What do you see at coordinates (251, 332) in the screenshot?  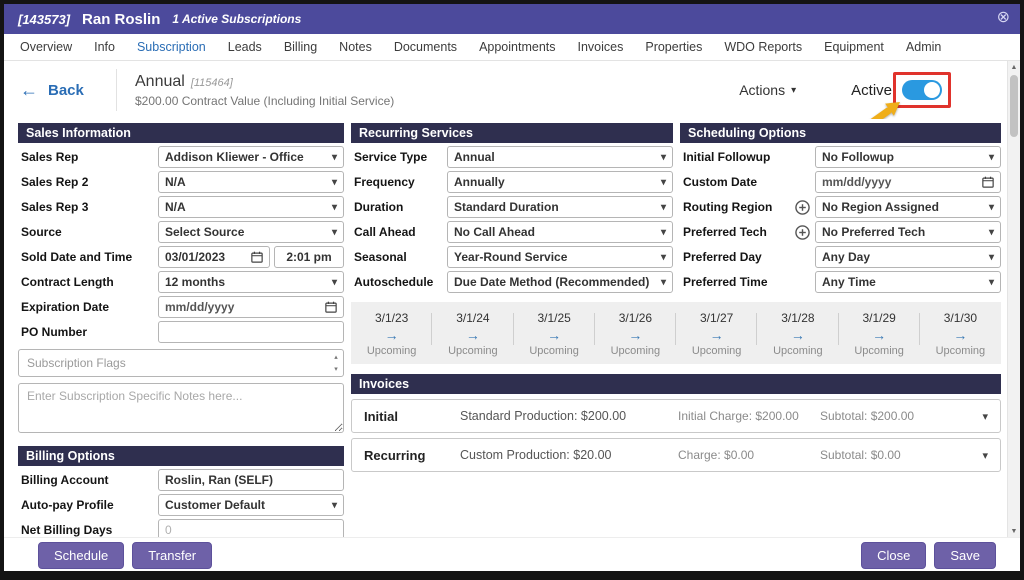 I see `po-number-input` at bounding box center [251, 332].